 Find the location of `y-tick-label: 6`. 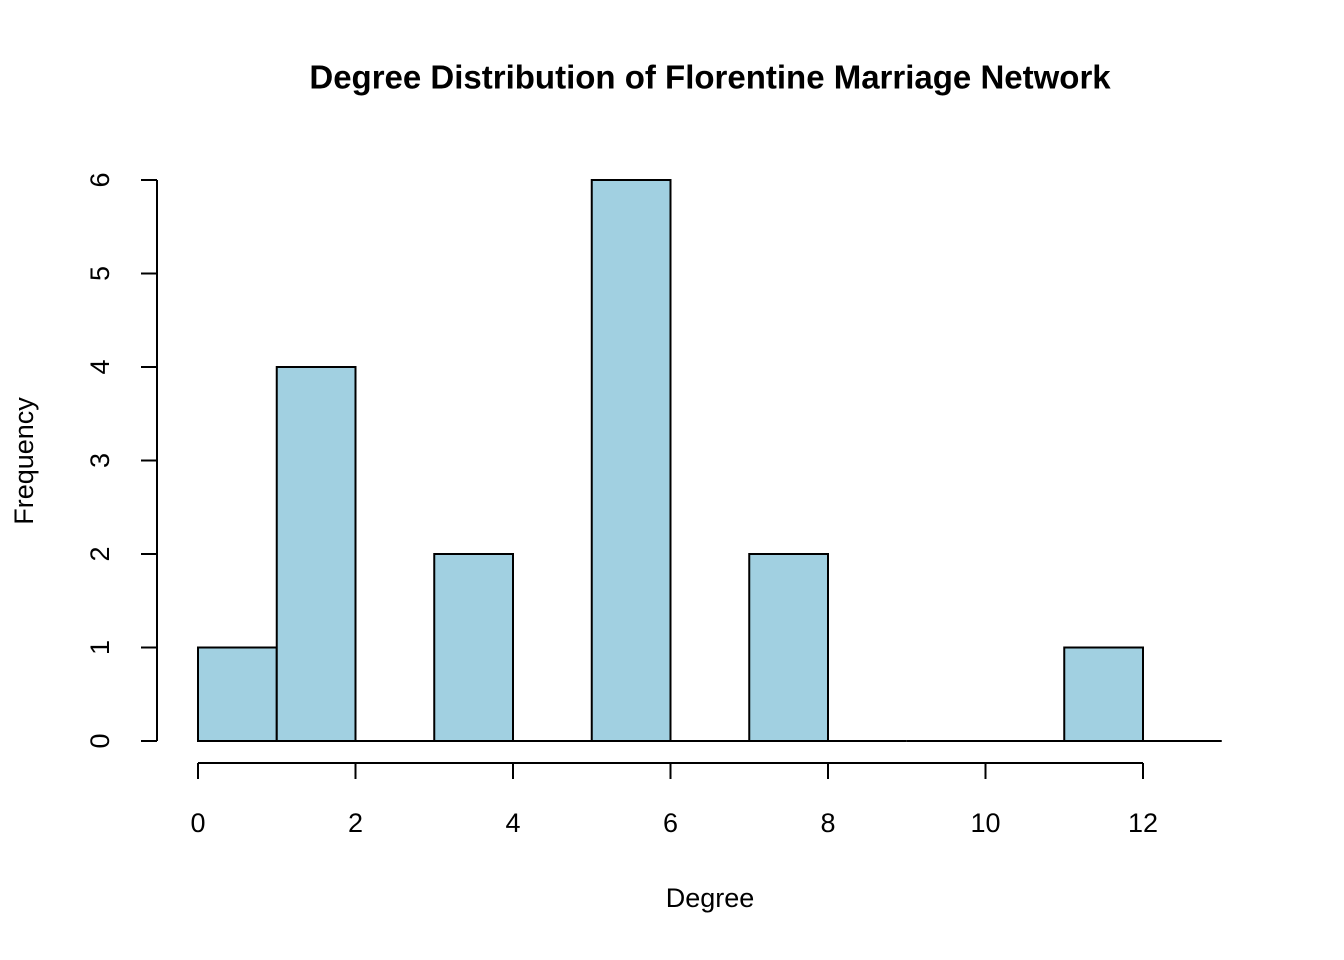

y-tick-label: 6 is located at coordinates (100, 179).